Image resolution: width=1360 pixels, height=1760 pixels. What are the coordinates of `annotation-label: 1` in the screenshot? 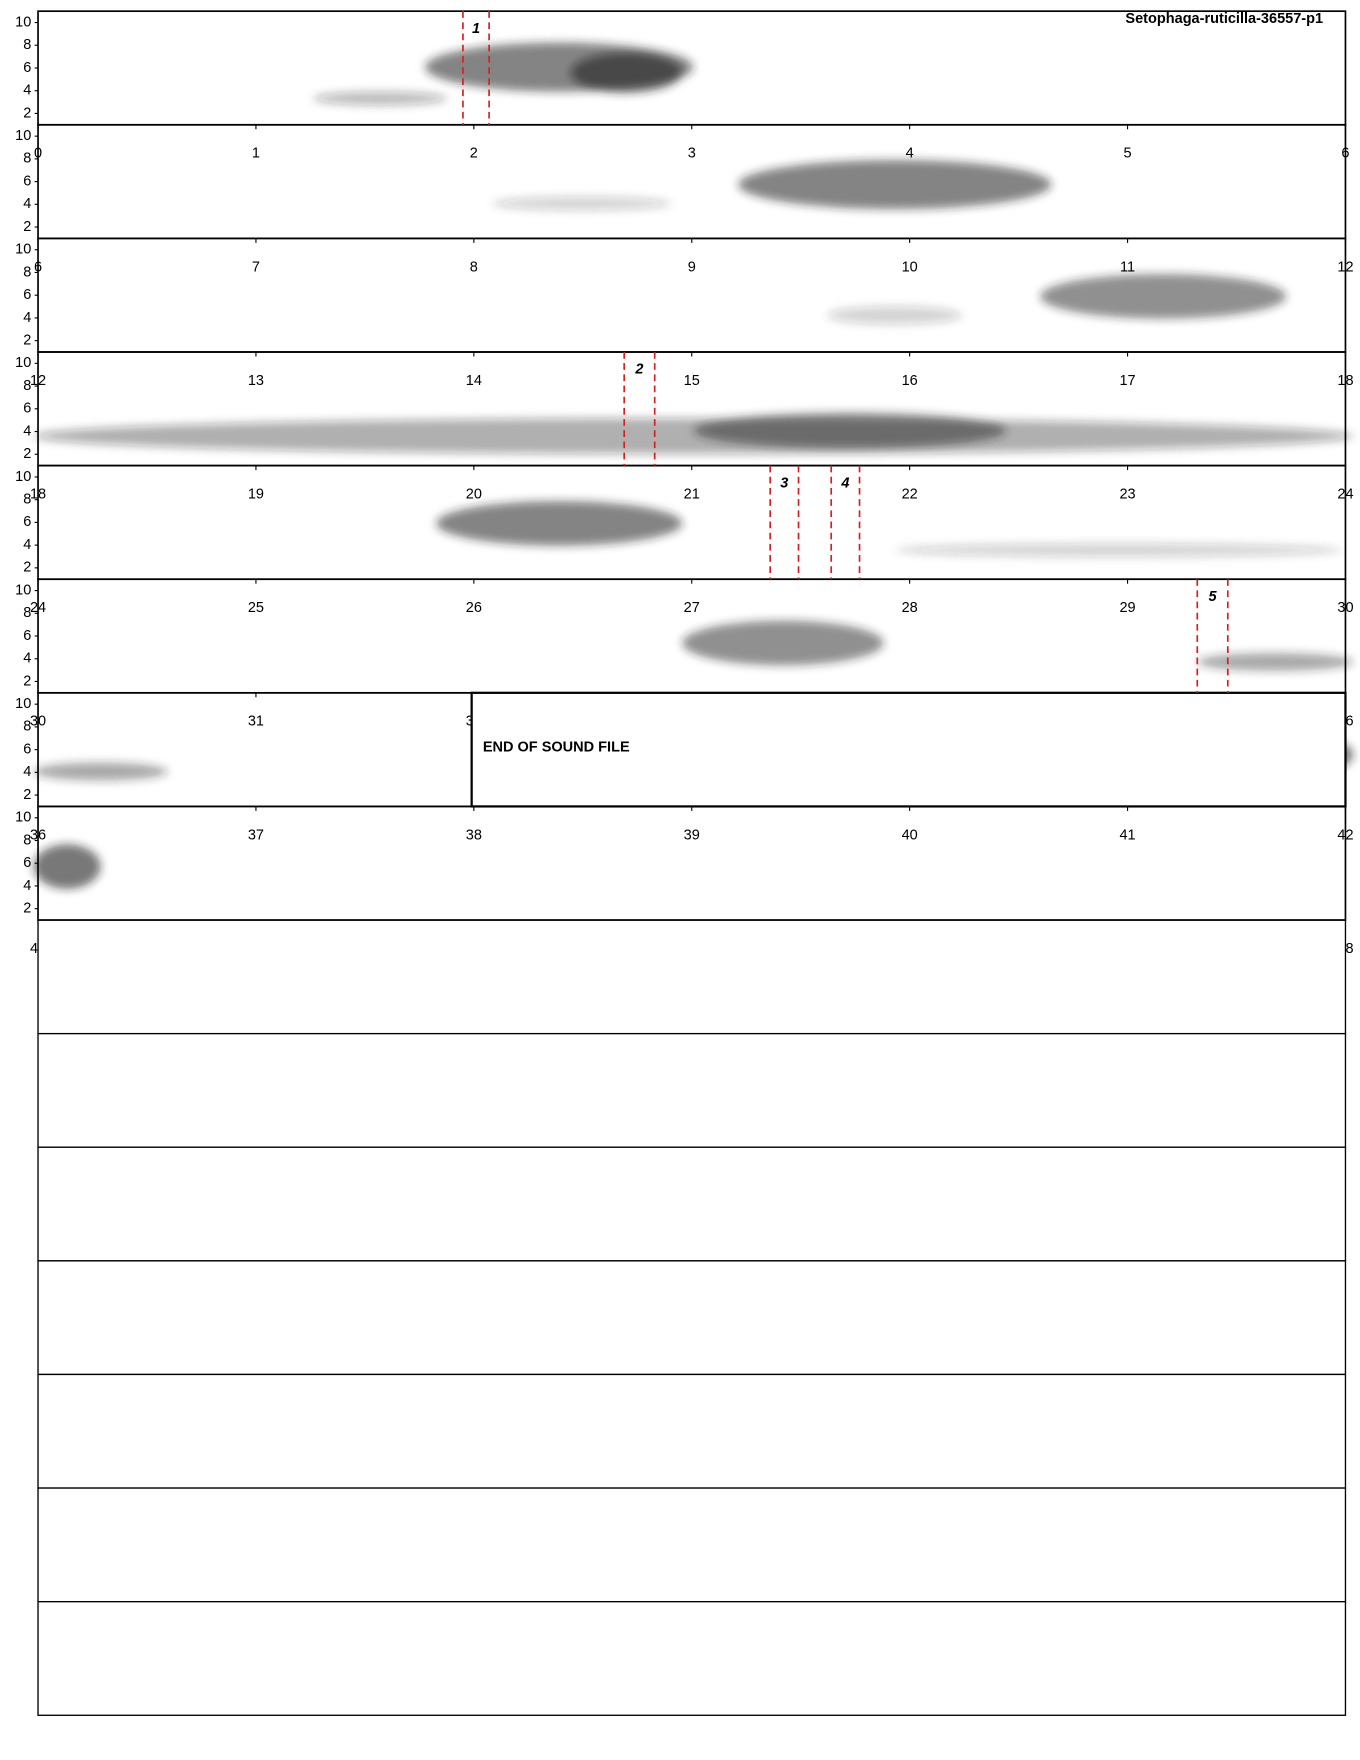 It's located at (476, 29).